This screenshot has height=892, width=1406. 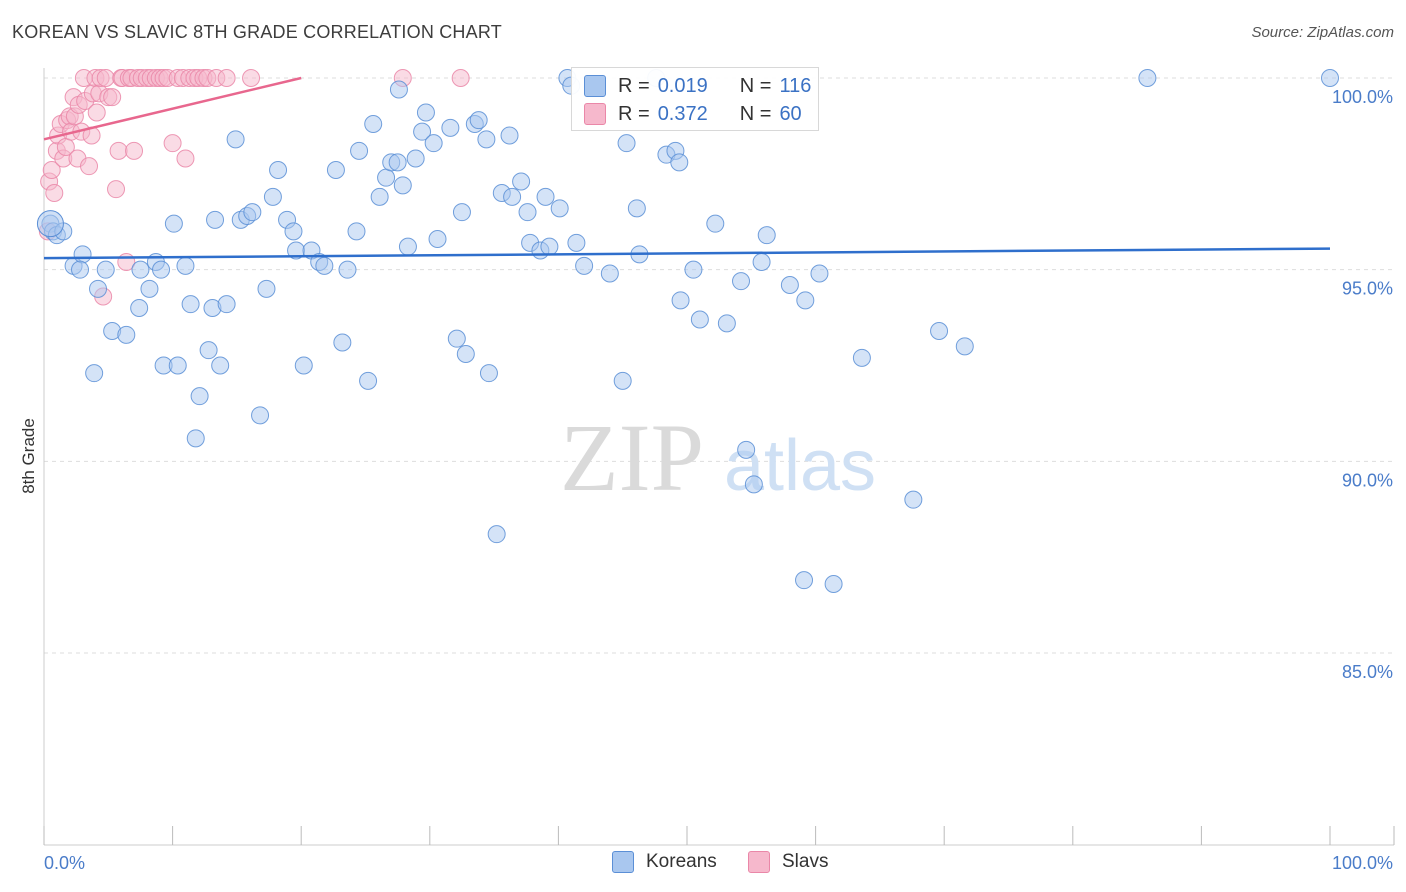 I want to click on source-credit: Source: ZipAtlas.com, so click(x=1322, y=32).